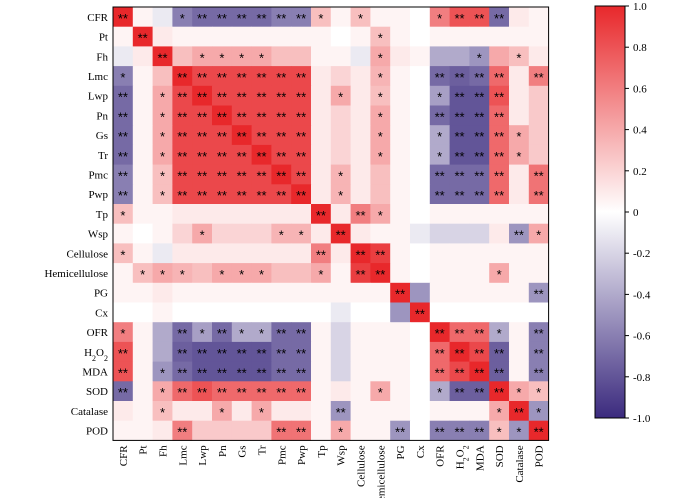 This screenshot has width=700, height=498. I want to click on heatmap-cell-Lwp-OFR, so click(439, 95).